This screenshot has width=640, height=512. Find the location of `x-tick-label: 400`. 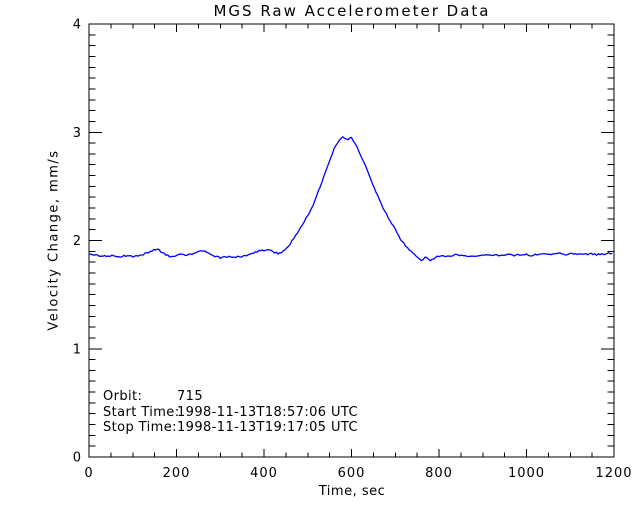

x-tick-label: 400 is located at coordinates (264, 473).